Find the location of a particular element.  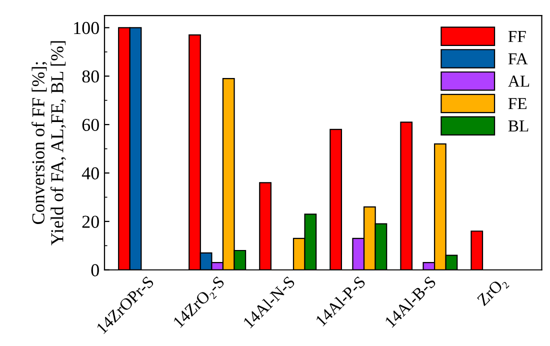

legend-label: AL is located at coordinates (519, 81).